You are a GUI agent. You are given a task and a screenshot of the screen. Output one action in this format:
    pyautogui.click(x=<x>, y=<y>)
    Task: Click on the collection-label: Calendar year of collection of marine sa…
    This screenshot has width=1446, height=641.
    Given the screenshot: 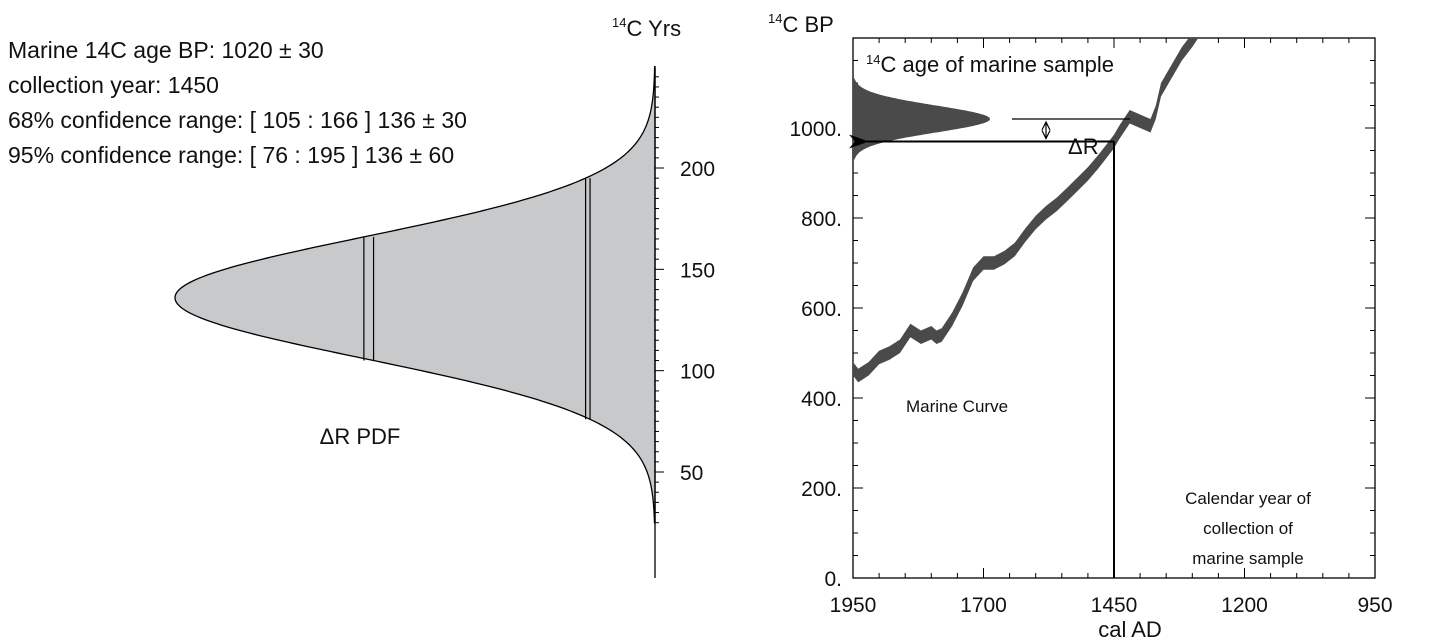 What is the action you would take?
    pyautogui.click(x=1248, y=528)
    